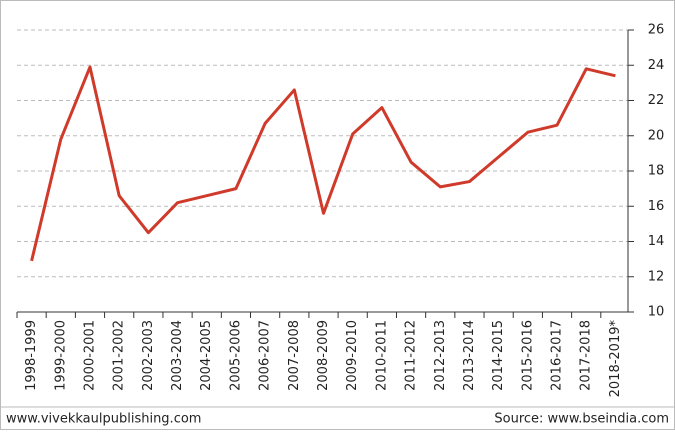  Describe the element at coordinates (656, 30) in the screenshot. I see `y-tick-label: 26` at that location.